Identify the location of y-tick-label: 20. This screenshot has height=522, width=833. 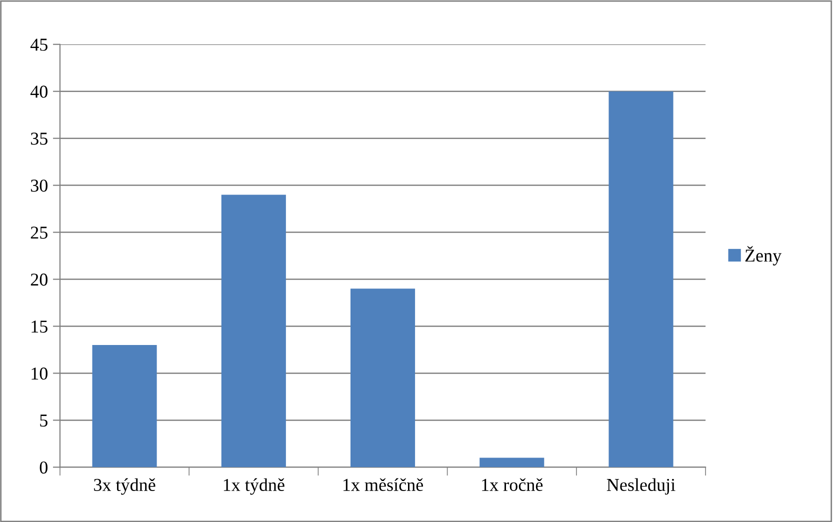
(39, 280).